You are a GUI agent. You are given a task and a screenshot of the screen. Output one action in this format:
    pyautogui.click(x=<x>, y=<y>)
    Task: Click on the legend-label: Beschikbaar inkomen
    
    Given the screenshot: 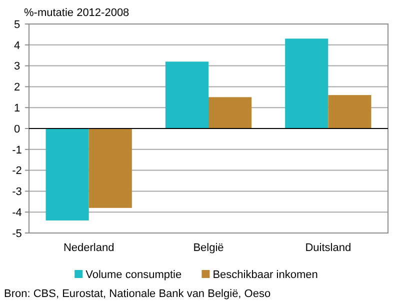 What is the action you would take?
    pyautogui.click(x=265, y=275)
    